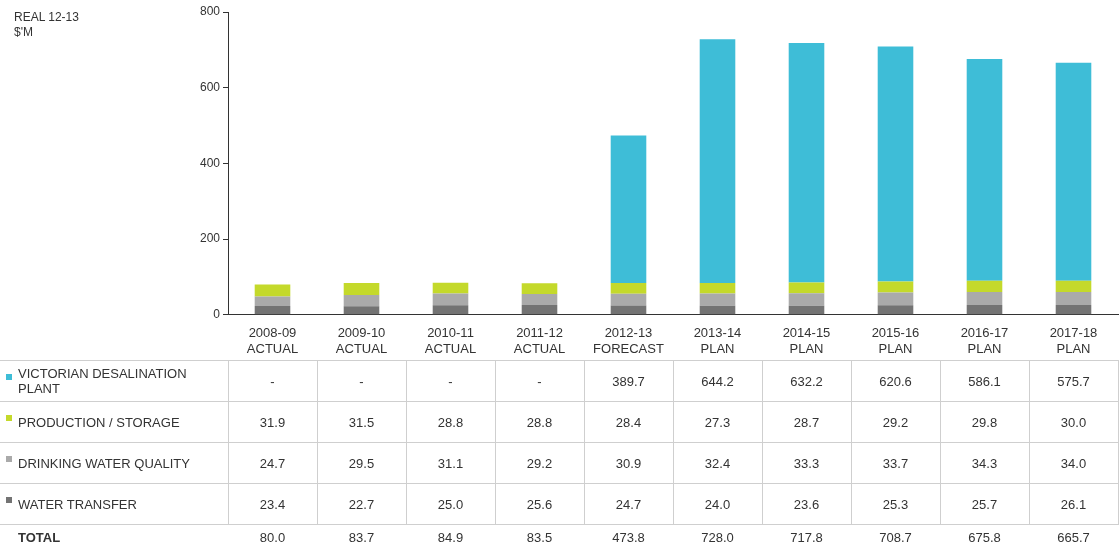  I want to click on x-tick-label: 2015-16 PLAN, so click(895, 340).